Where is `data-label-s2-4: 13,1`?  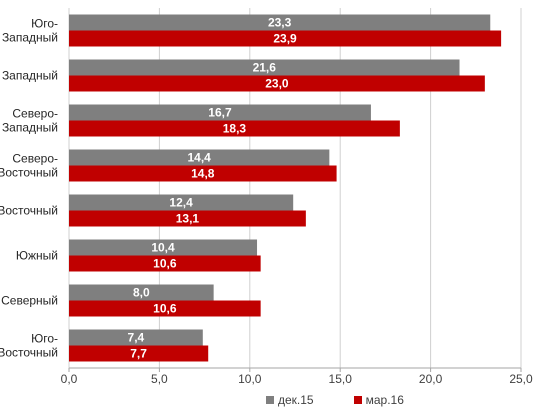
data-label-s2-4: 13,1 is located at coordinates (188, 219).